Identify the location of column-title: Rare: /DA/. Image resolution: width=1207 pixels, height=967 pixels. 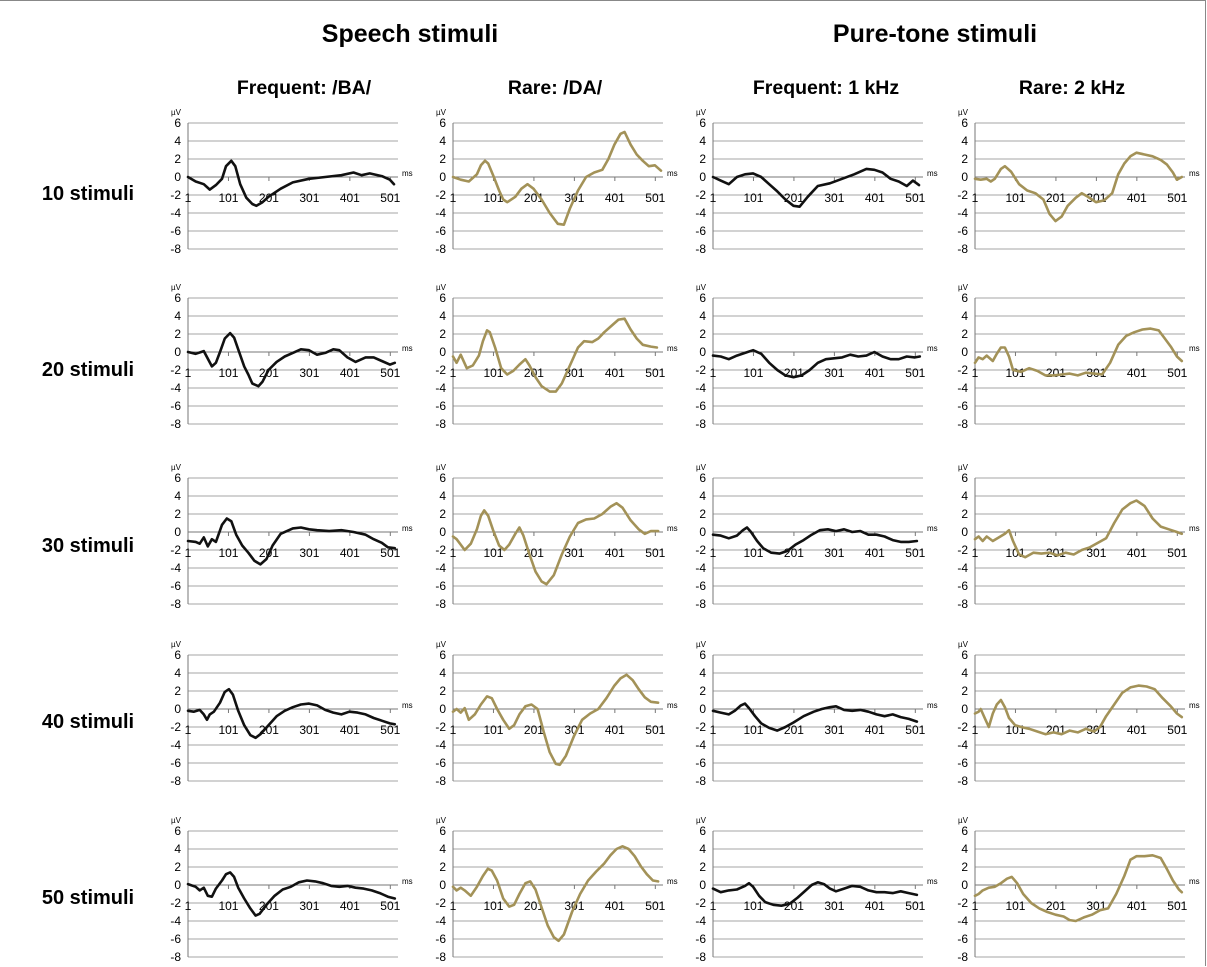
(555, 88).